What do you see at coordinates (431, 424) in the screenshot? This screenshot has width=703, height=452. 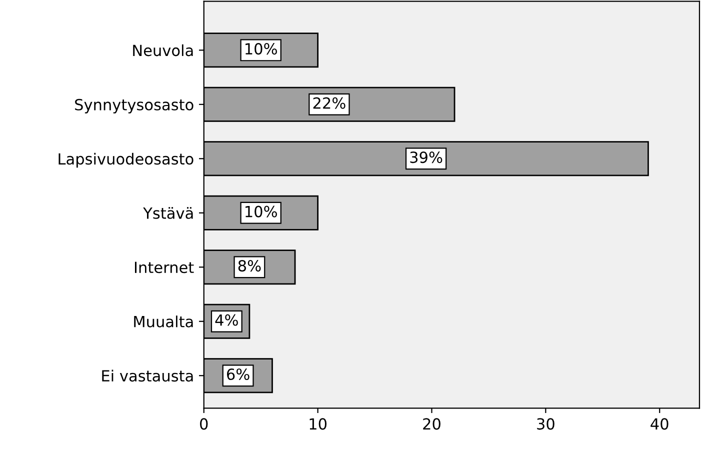 I see `x-tick-label: 20` at bounding box center [431, 424].